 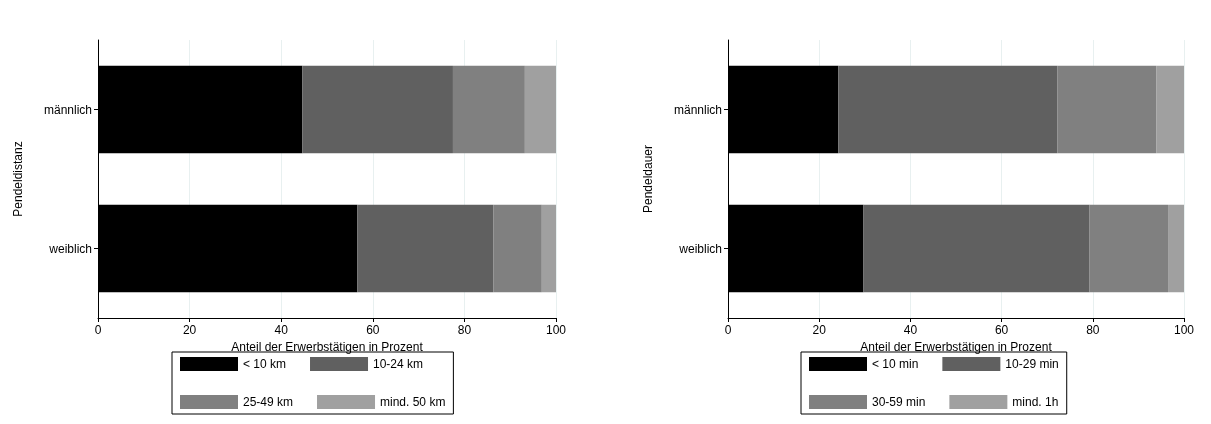 What do you see at coordinates (398, 364) in the screenshot?
I see `legend-label: 10-24 km` at bounding box center [398, 364].